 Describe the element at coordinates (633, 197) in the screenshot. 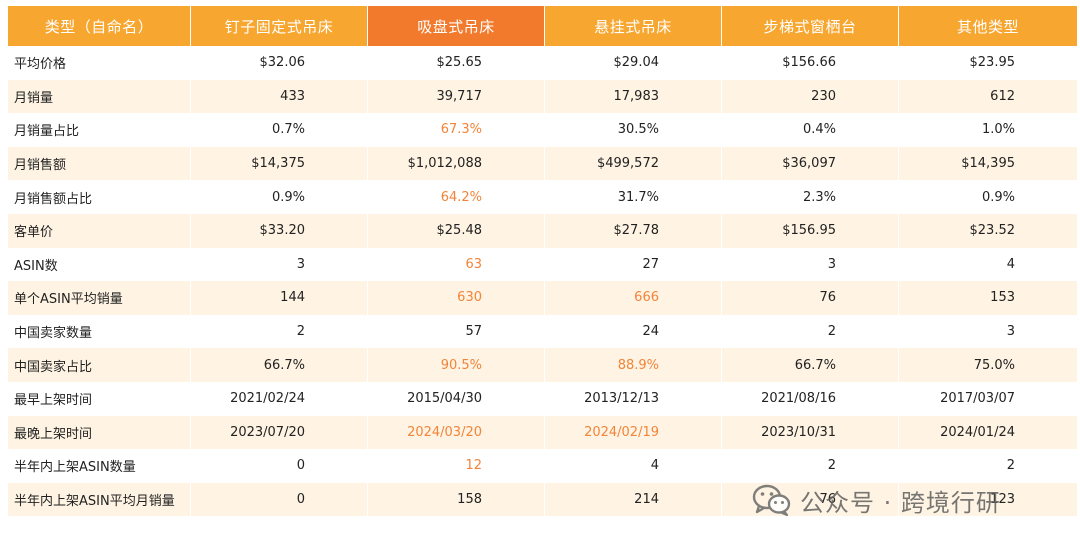

I see `table-cell: 31.7%` at that location.